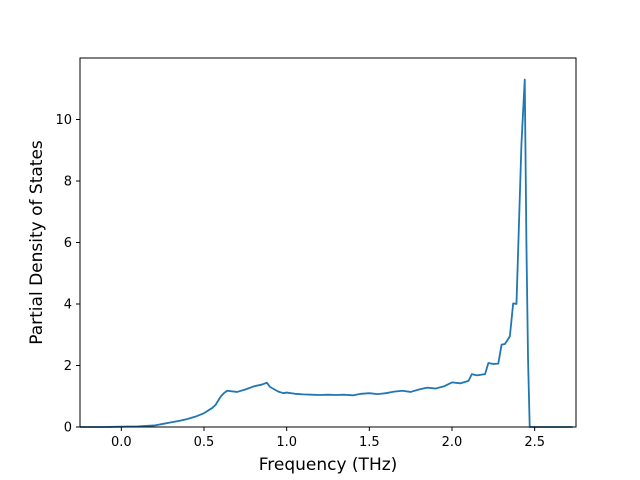 Image resolution: width=640 pixels, height=480 pixels. What do you see at coordinates (204, 442) in the screenshot?
I see `x-tick-label: 0.5` at bounding box center [204, 442].